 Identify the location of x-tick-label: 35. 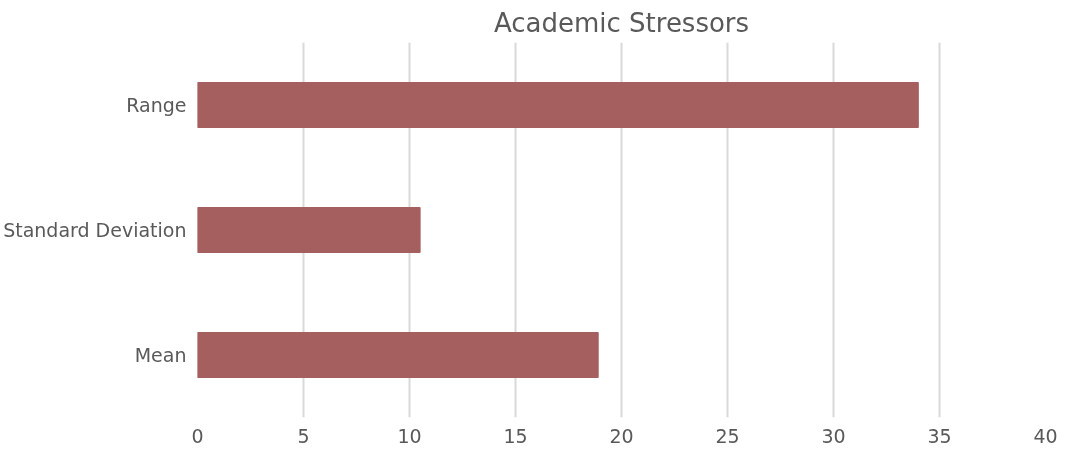
(939, 435).